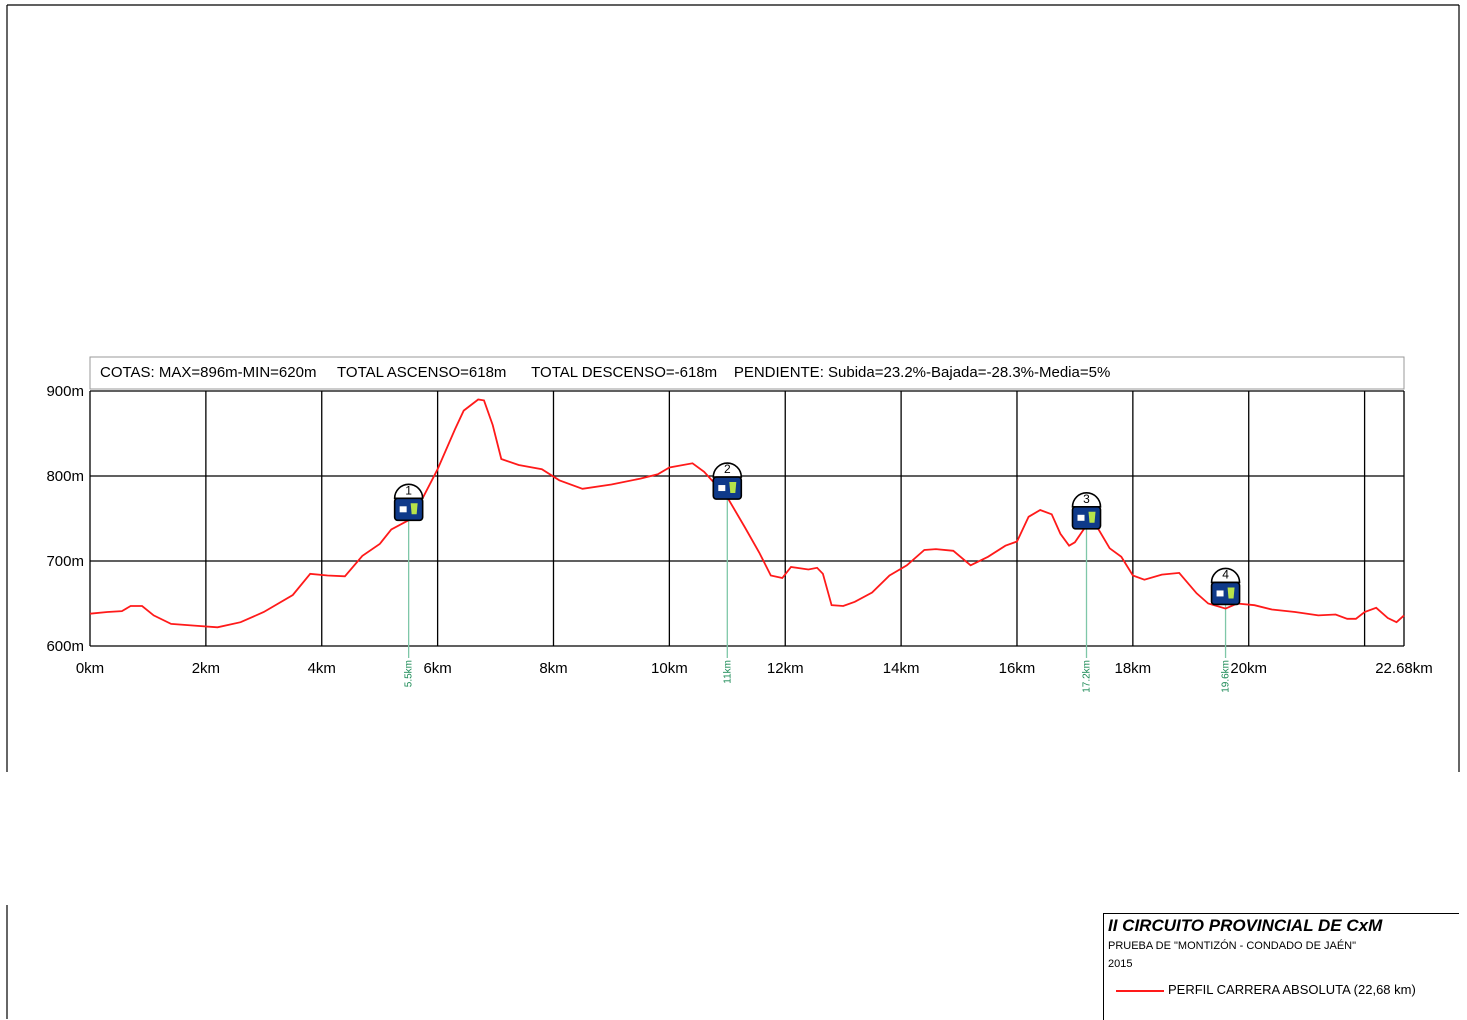 The width and height of the screenshot is (1467, 1020). I want to click on waypoint-number: 3, so click(1086, 499).